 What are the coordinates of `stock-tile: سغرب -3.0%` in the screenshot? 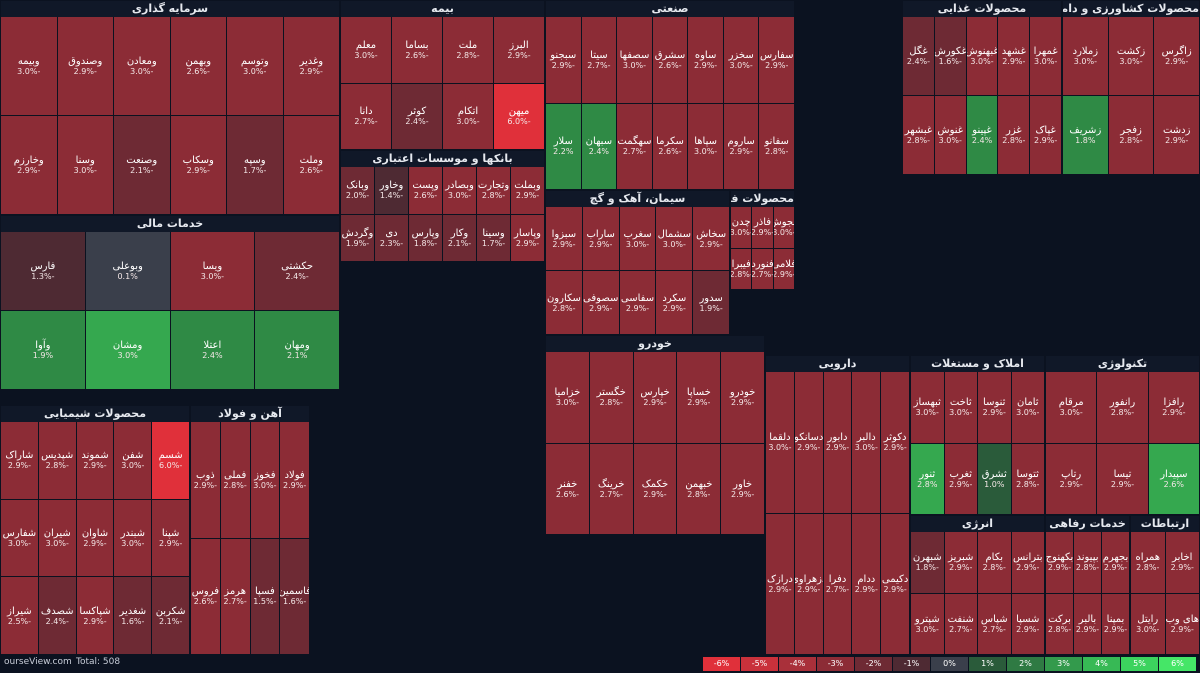 It's located at (637, 238).